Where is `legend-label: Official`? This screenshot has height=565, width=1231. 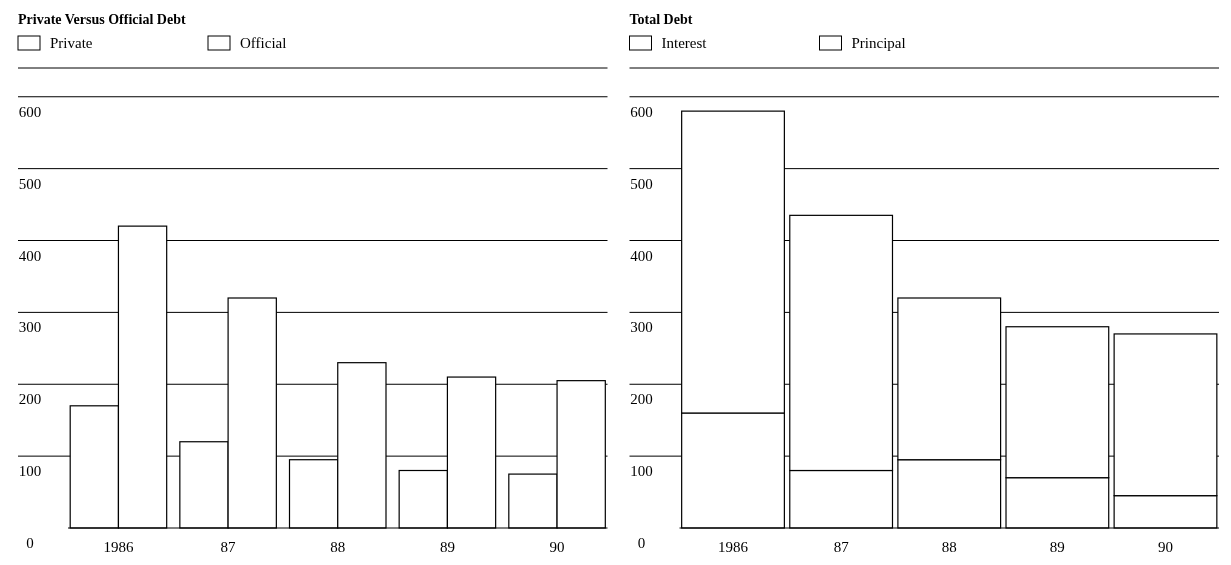 legend-label: Official is located at coordinates (263, 43).